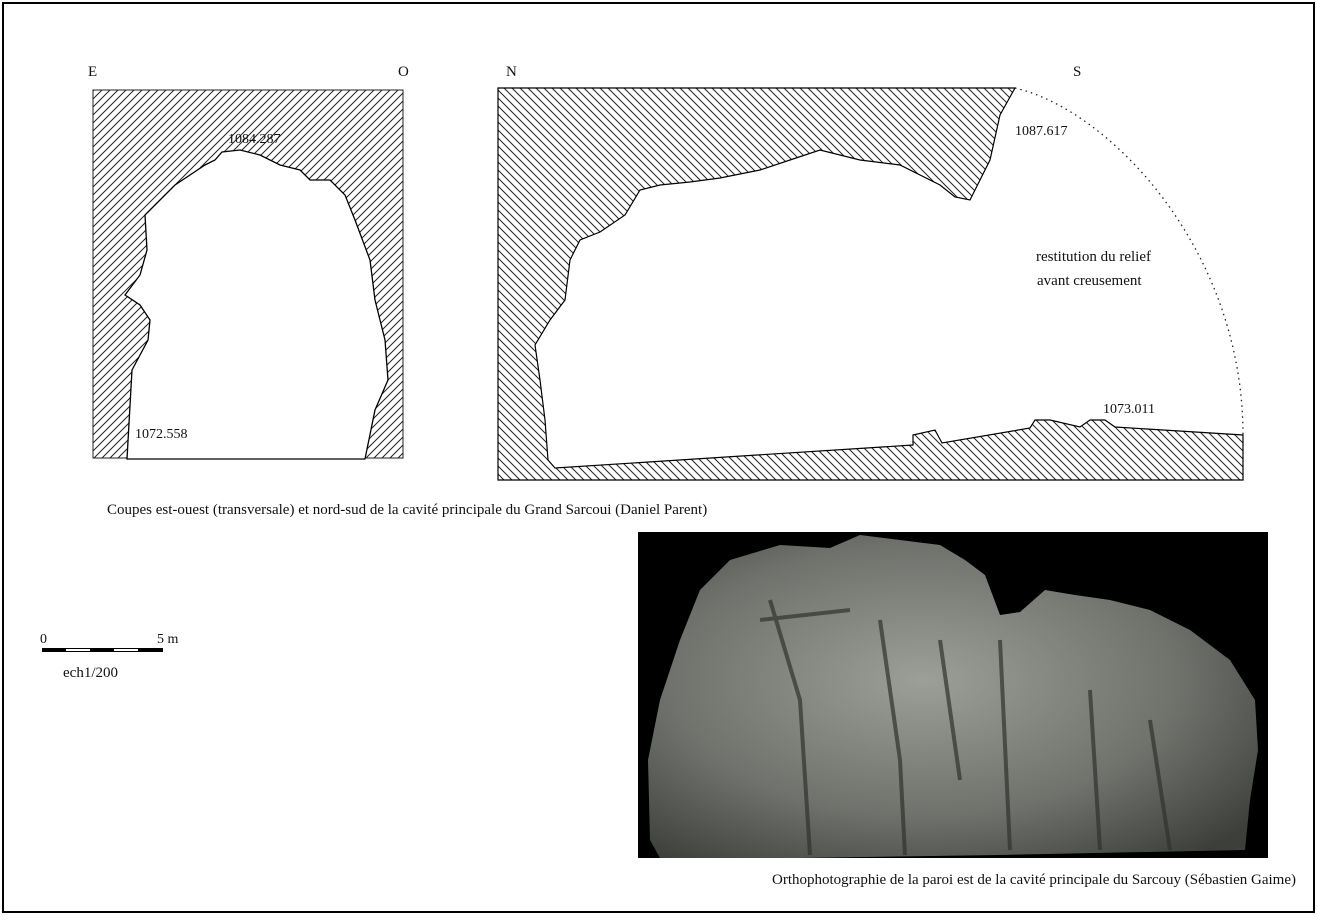 This screenshot has height=920, width=1317. Describe the element at coordinates (1077, 72) in the screenshot. I see `orientation-label: S` at that location.